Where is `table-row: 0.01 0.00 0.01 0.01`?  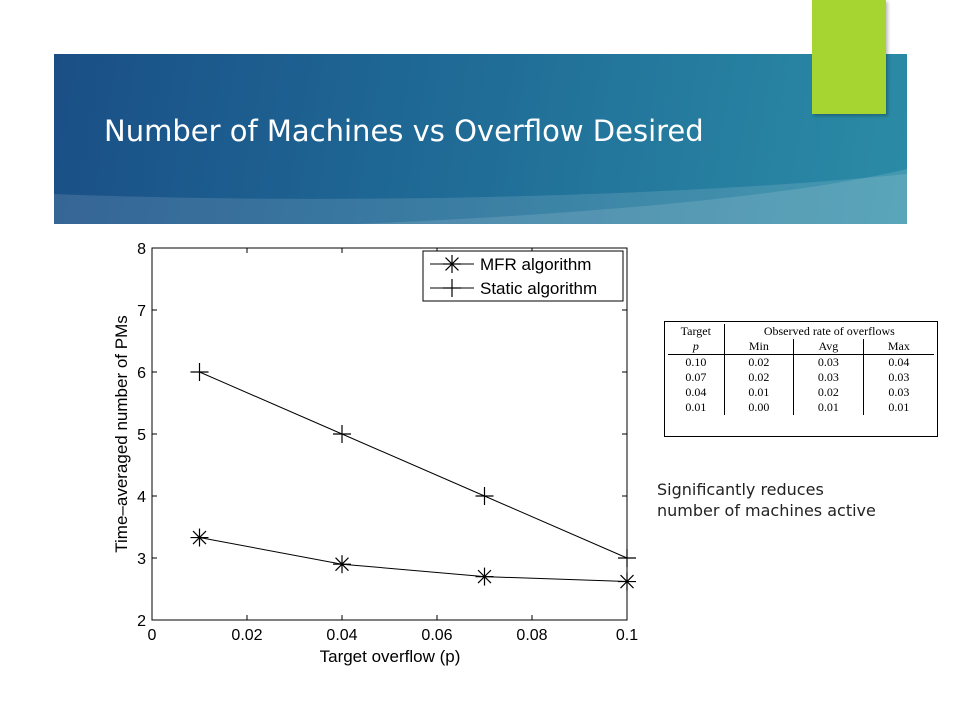 table-row: 0.01 0.00 0.01 0.01 is located at coordinates (801, 407).